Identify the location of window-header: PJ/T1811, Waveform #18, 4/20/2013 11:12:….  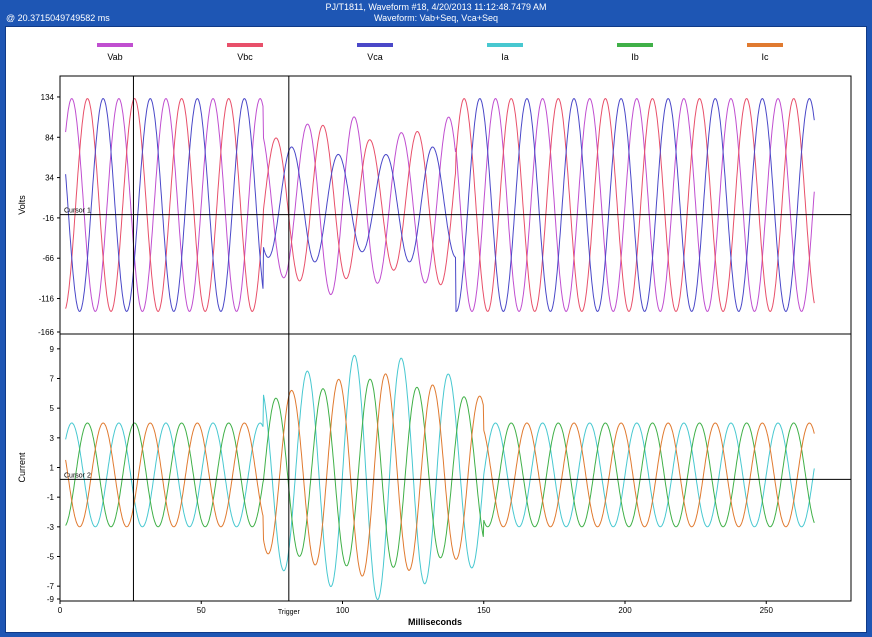
(436, 13).